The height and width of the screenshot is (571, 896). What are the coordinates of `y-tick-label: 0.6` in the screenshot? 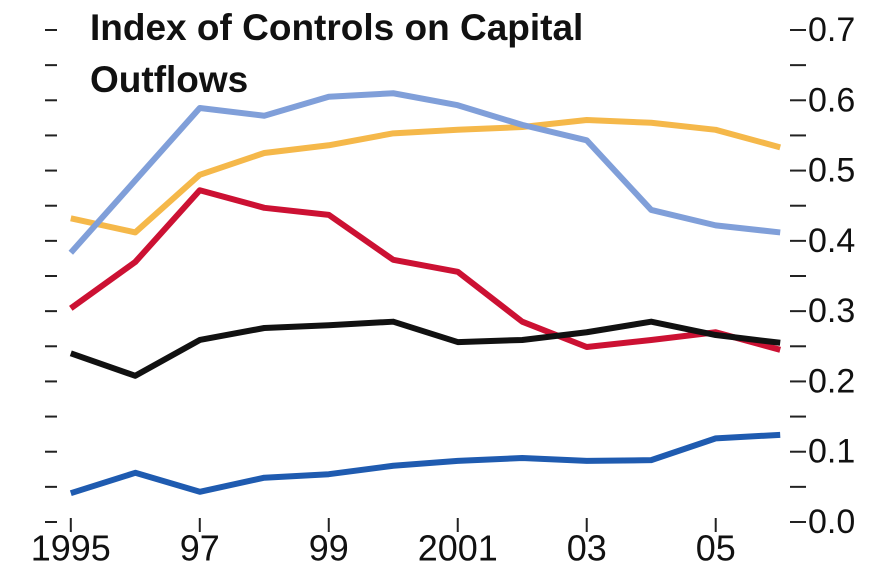 It's located at (831, 100).